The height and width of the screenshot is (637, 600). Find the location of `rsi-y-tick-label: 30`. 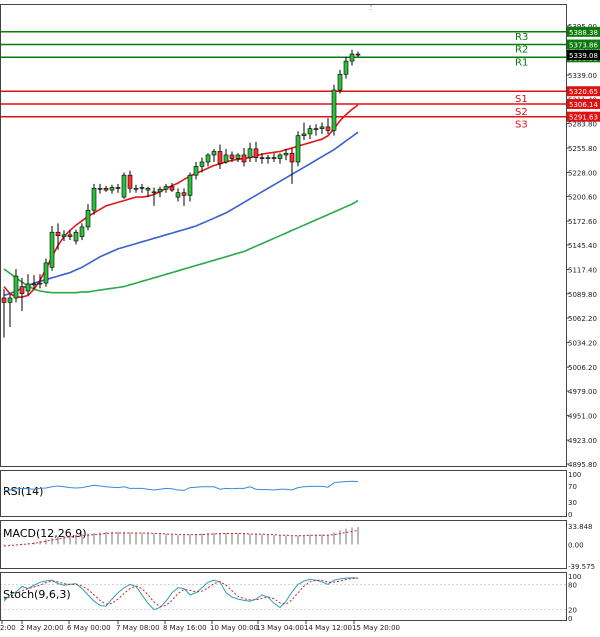

rsi-y-tick-label: 30 is located at coordinates (572, 503).